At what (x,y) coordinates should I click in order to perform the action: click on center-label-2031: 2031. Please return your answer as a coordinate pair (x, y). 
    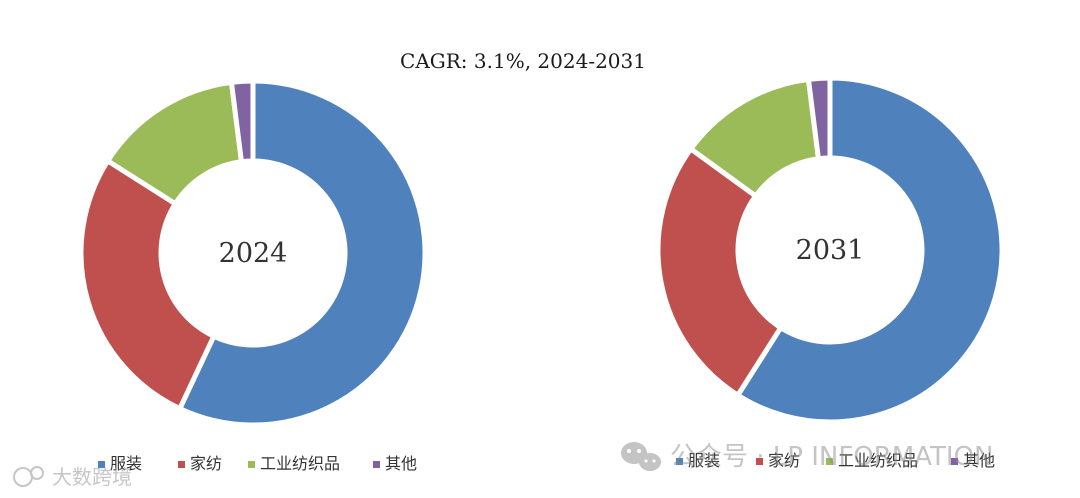
    Looking at the image, I should click on (830, 250).